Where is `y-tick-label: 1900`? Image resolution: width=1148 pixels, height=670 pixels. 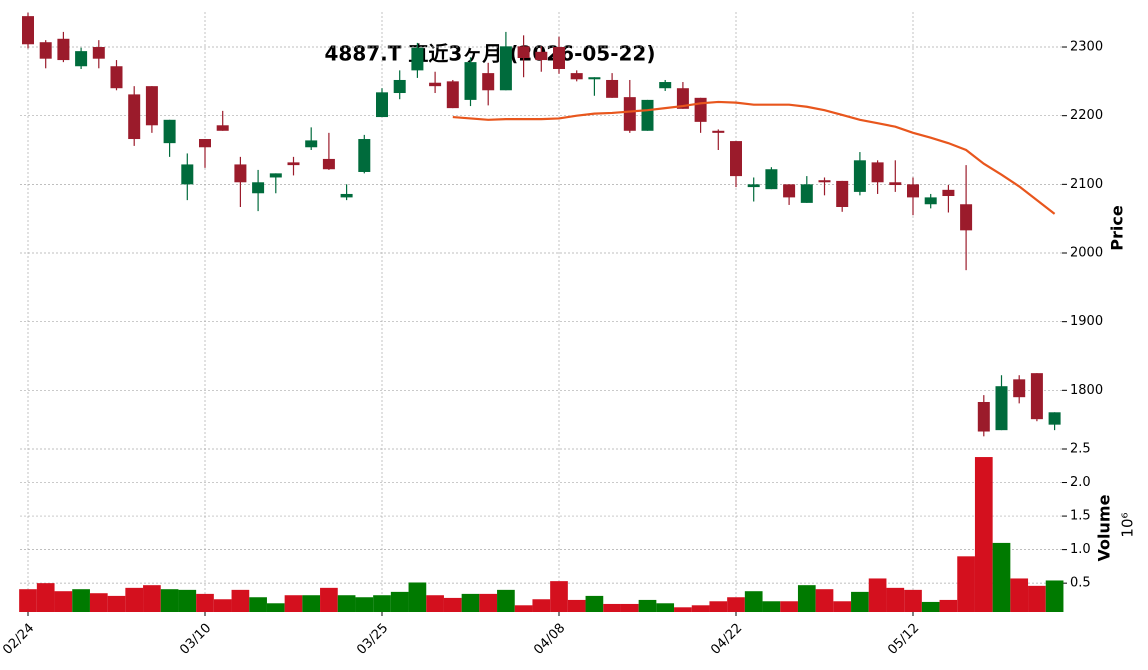
y-tick-label: 1900 is located at coordinates (1086, 321).